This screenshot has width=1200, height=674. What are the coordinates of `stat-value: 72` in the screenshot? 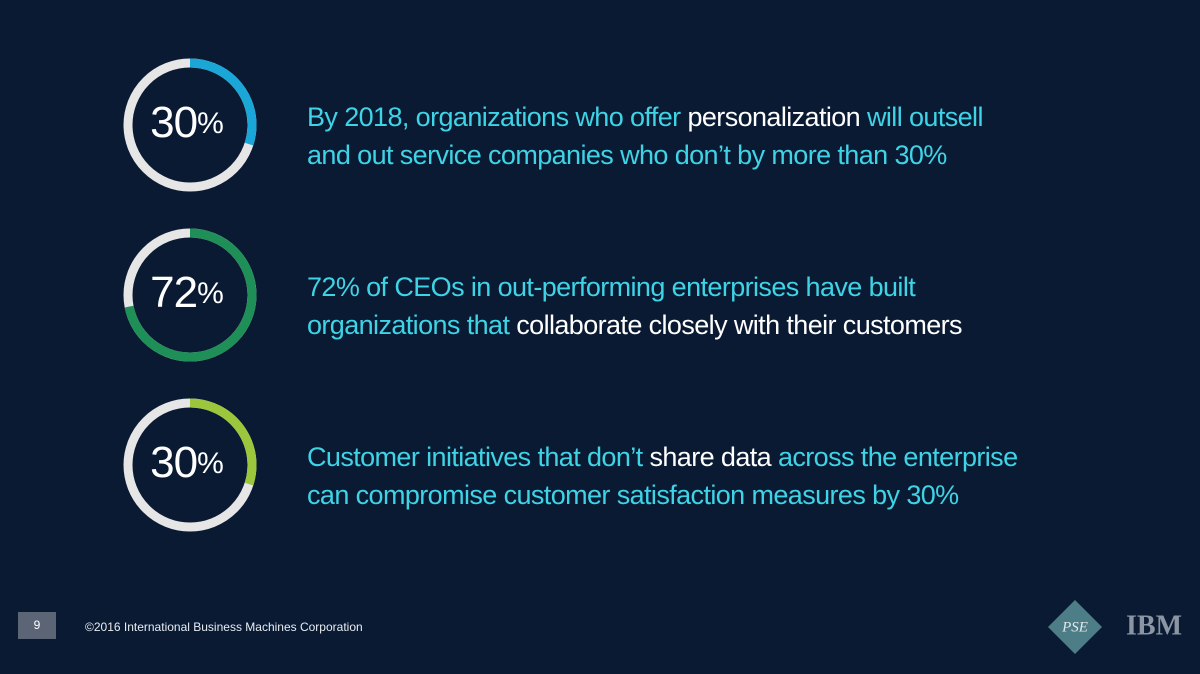 It's located at (173, 292).